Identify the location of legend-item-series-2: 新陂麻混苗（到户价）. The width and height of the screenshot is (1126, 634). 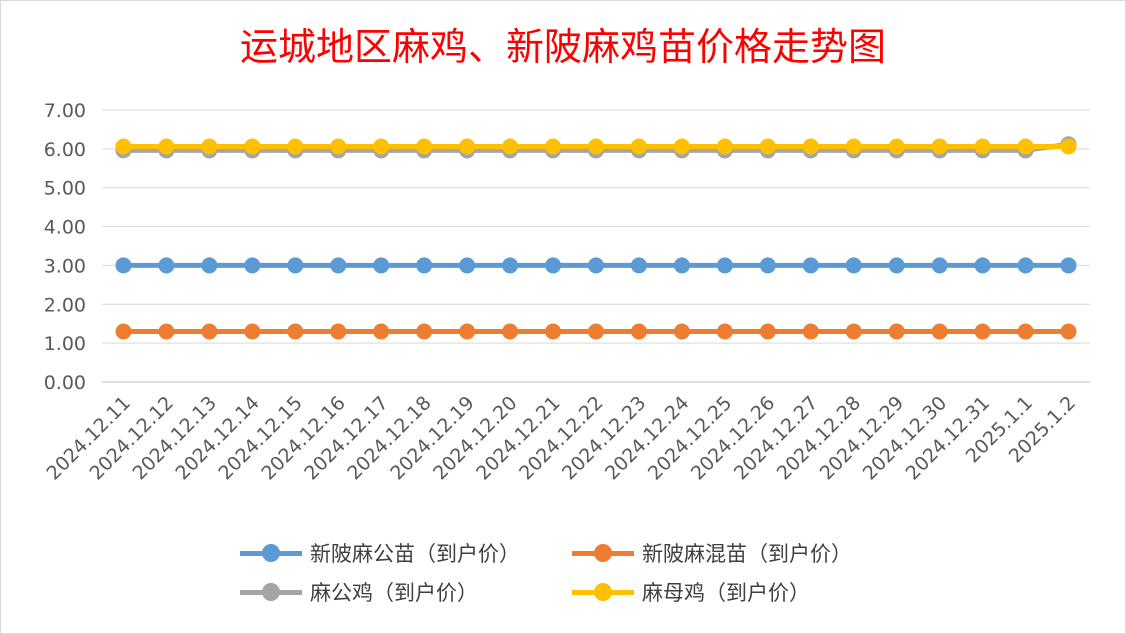
(712, 553).